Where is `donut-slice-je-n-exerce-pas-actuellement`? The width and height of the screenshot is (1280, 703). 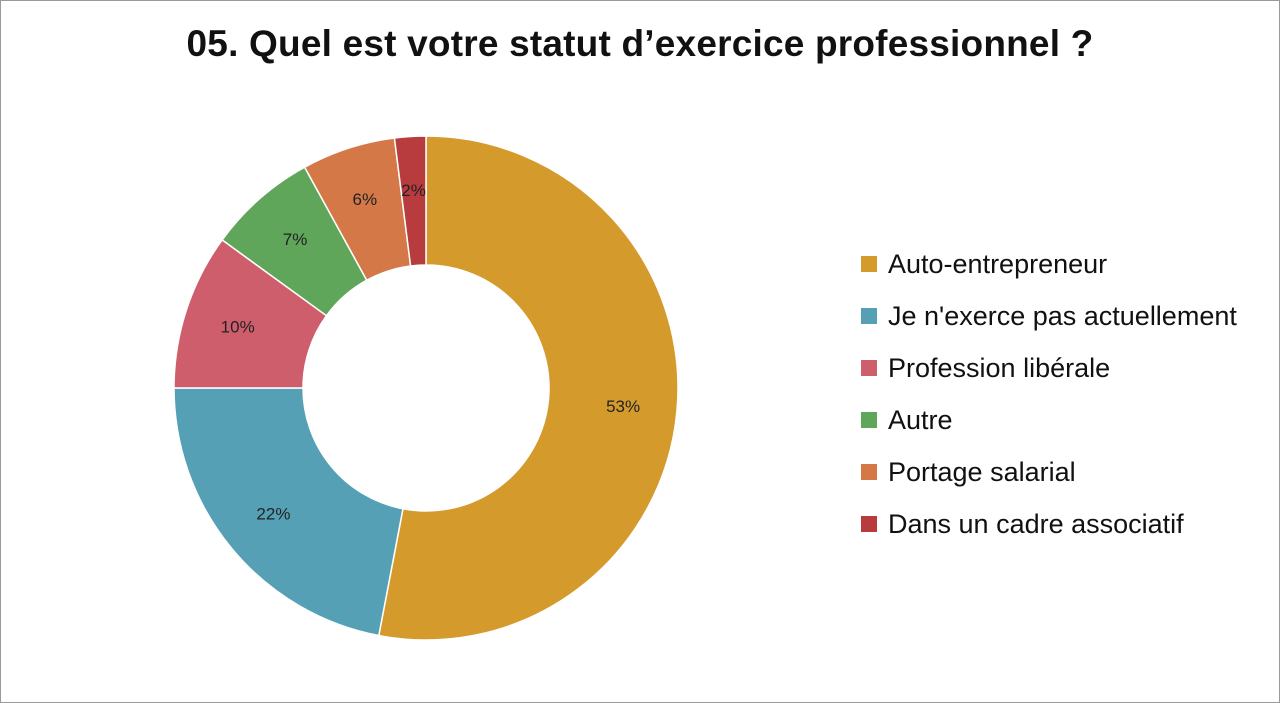 donut-slice-je-n-exerce-pas-actuellement is located at coordinates (288, 512).